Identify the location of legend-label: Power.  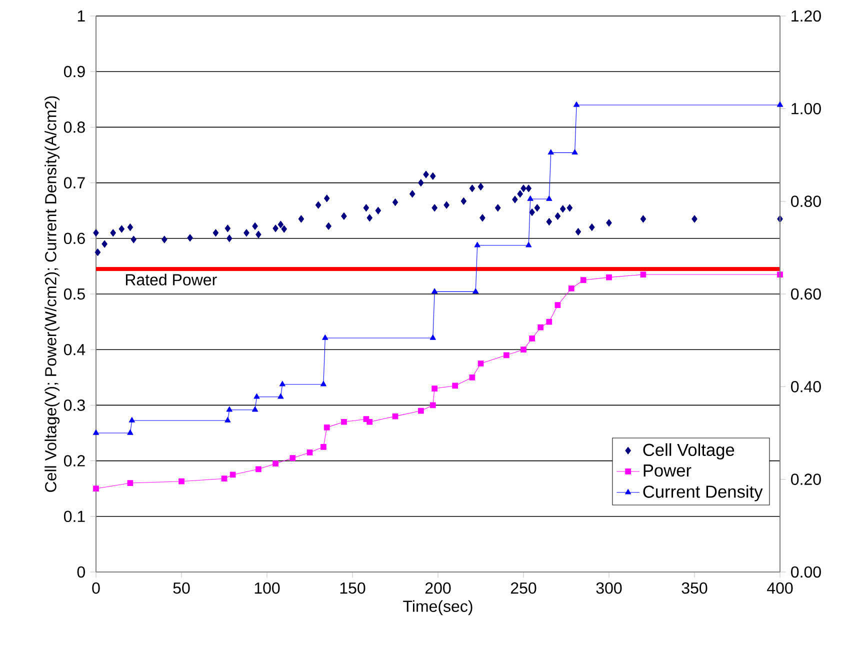
(668, 470).